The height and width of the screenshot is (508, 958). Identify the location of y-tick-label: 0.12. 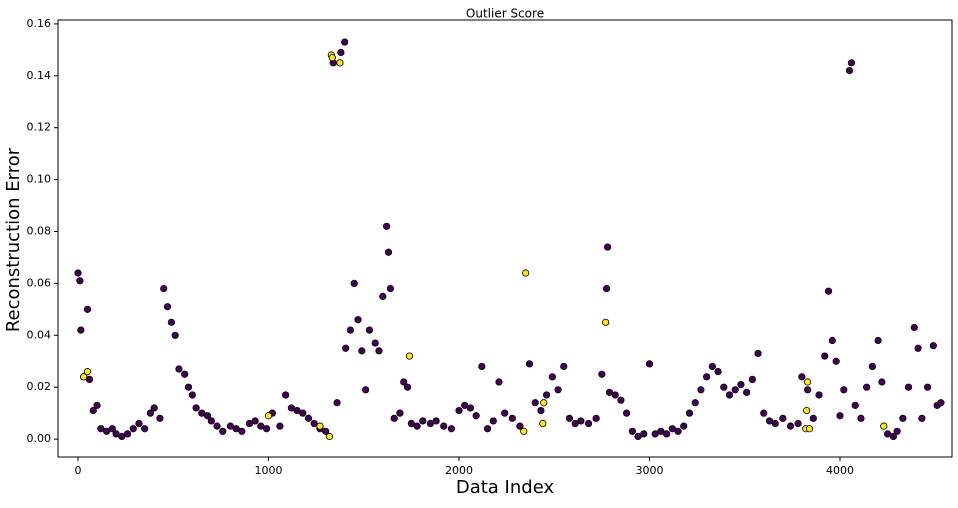
(39, 127).